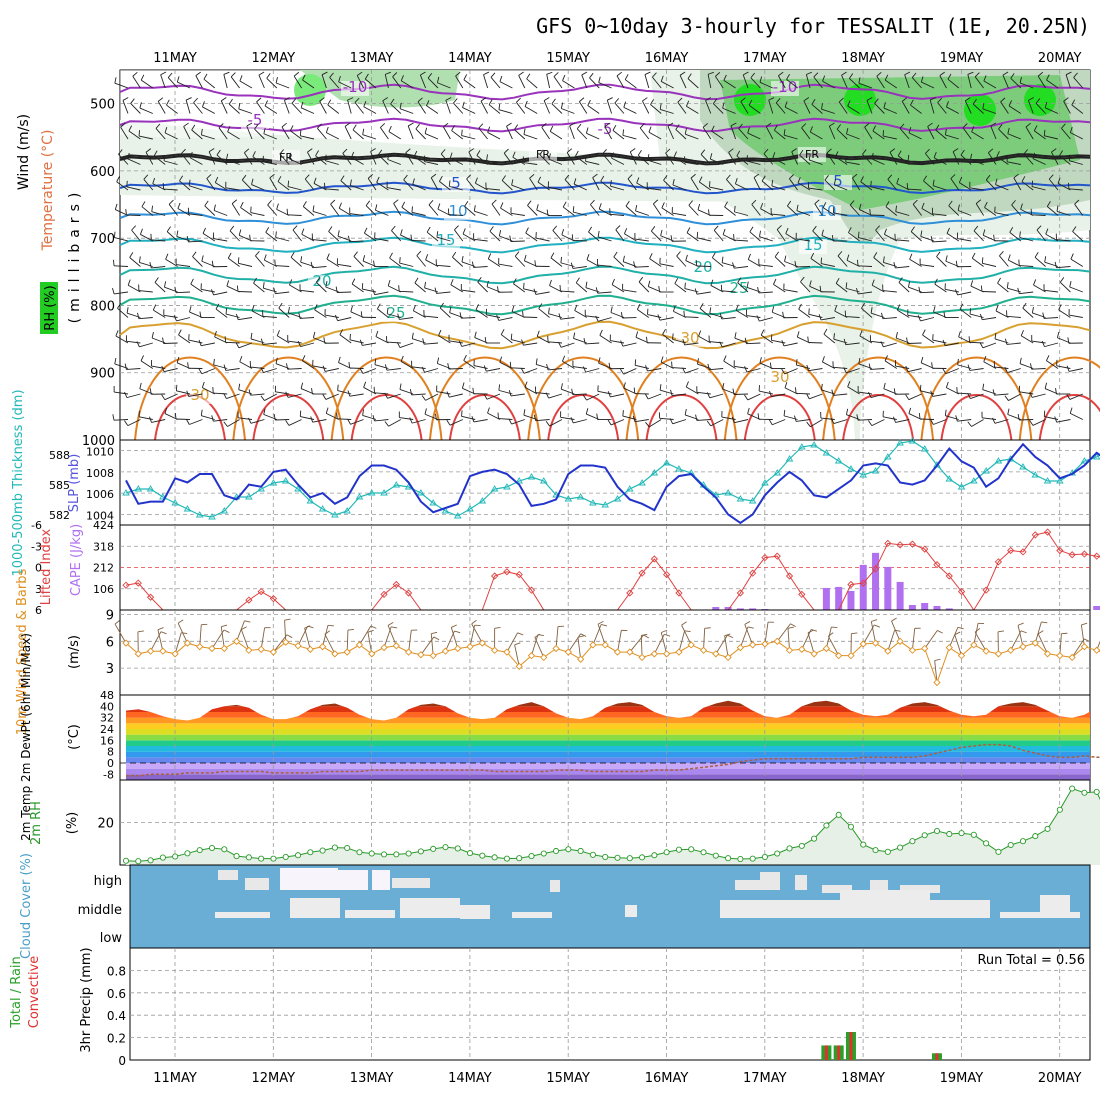 This screenshot has height=1100, width=1100. I want to click on rh-point, so click(887, 851).